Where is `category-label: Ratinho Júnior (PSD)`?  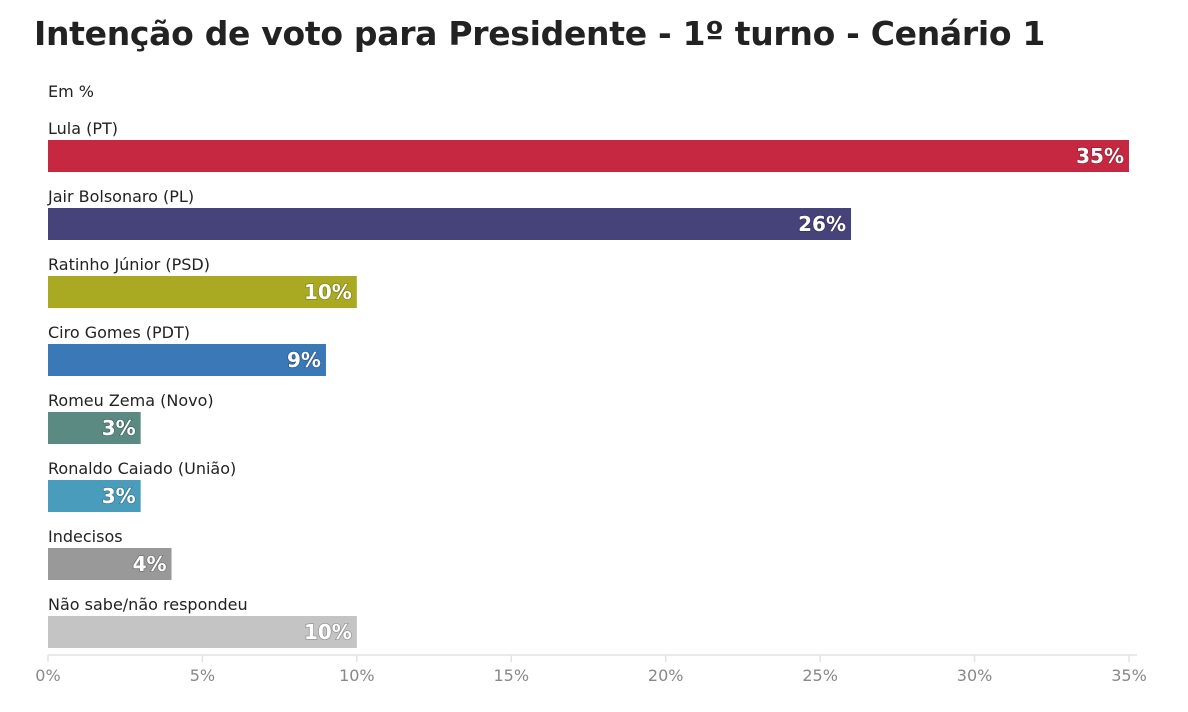 category-label: Ratinho Júnior (PSD) is located at coordinates (129, 264).